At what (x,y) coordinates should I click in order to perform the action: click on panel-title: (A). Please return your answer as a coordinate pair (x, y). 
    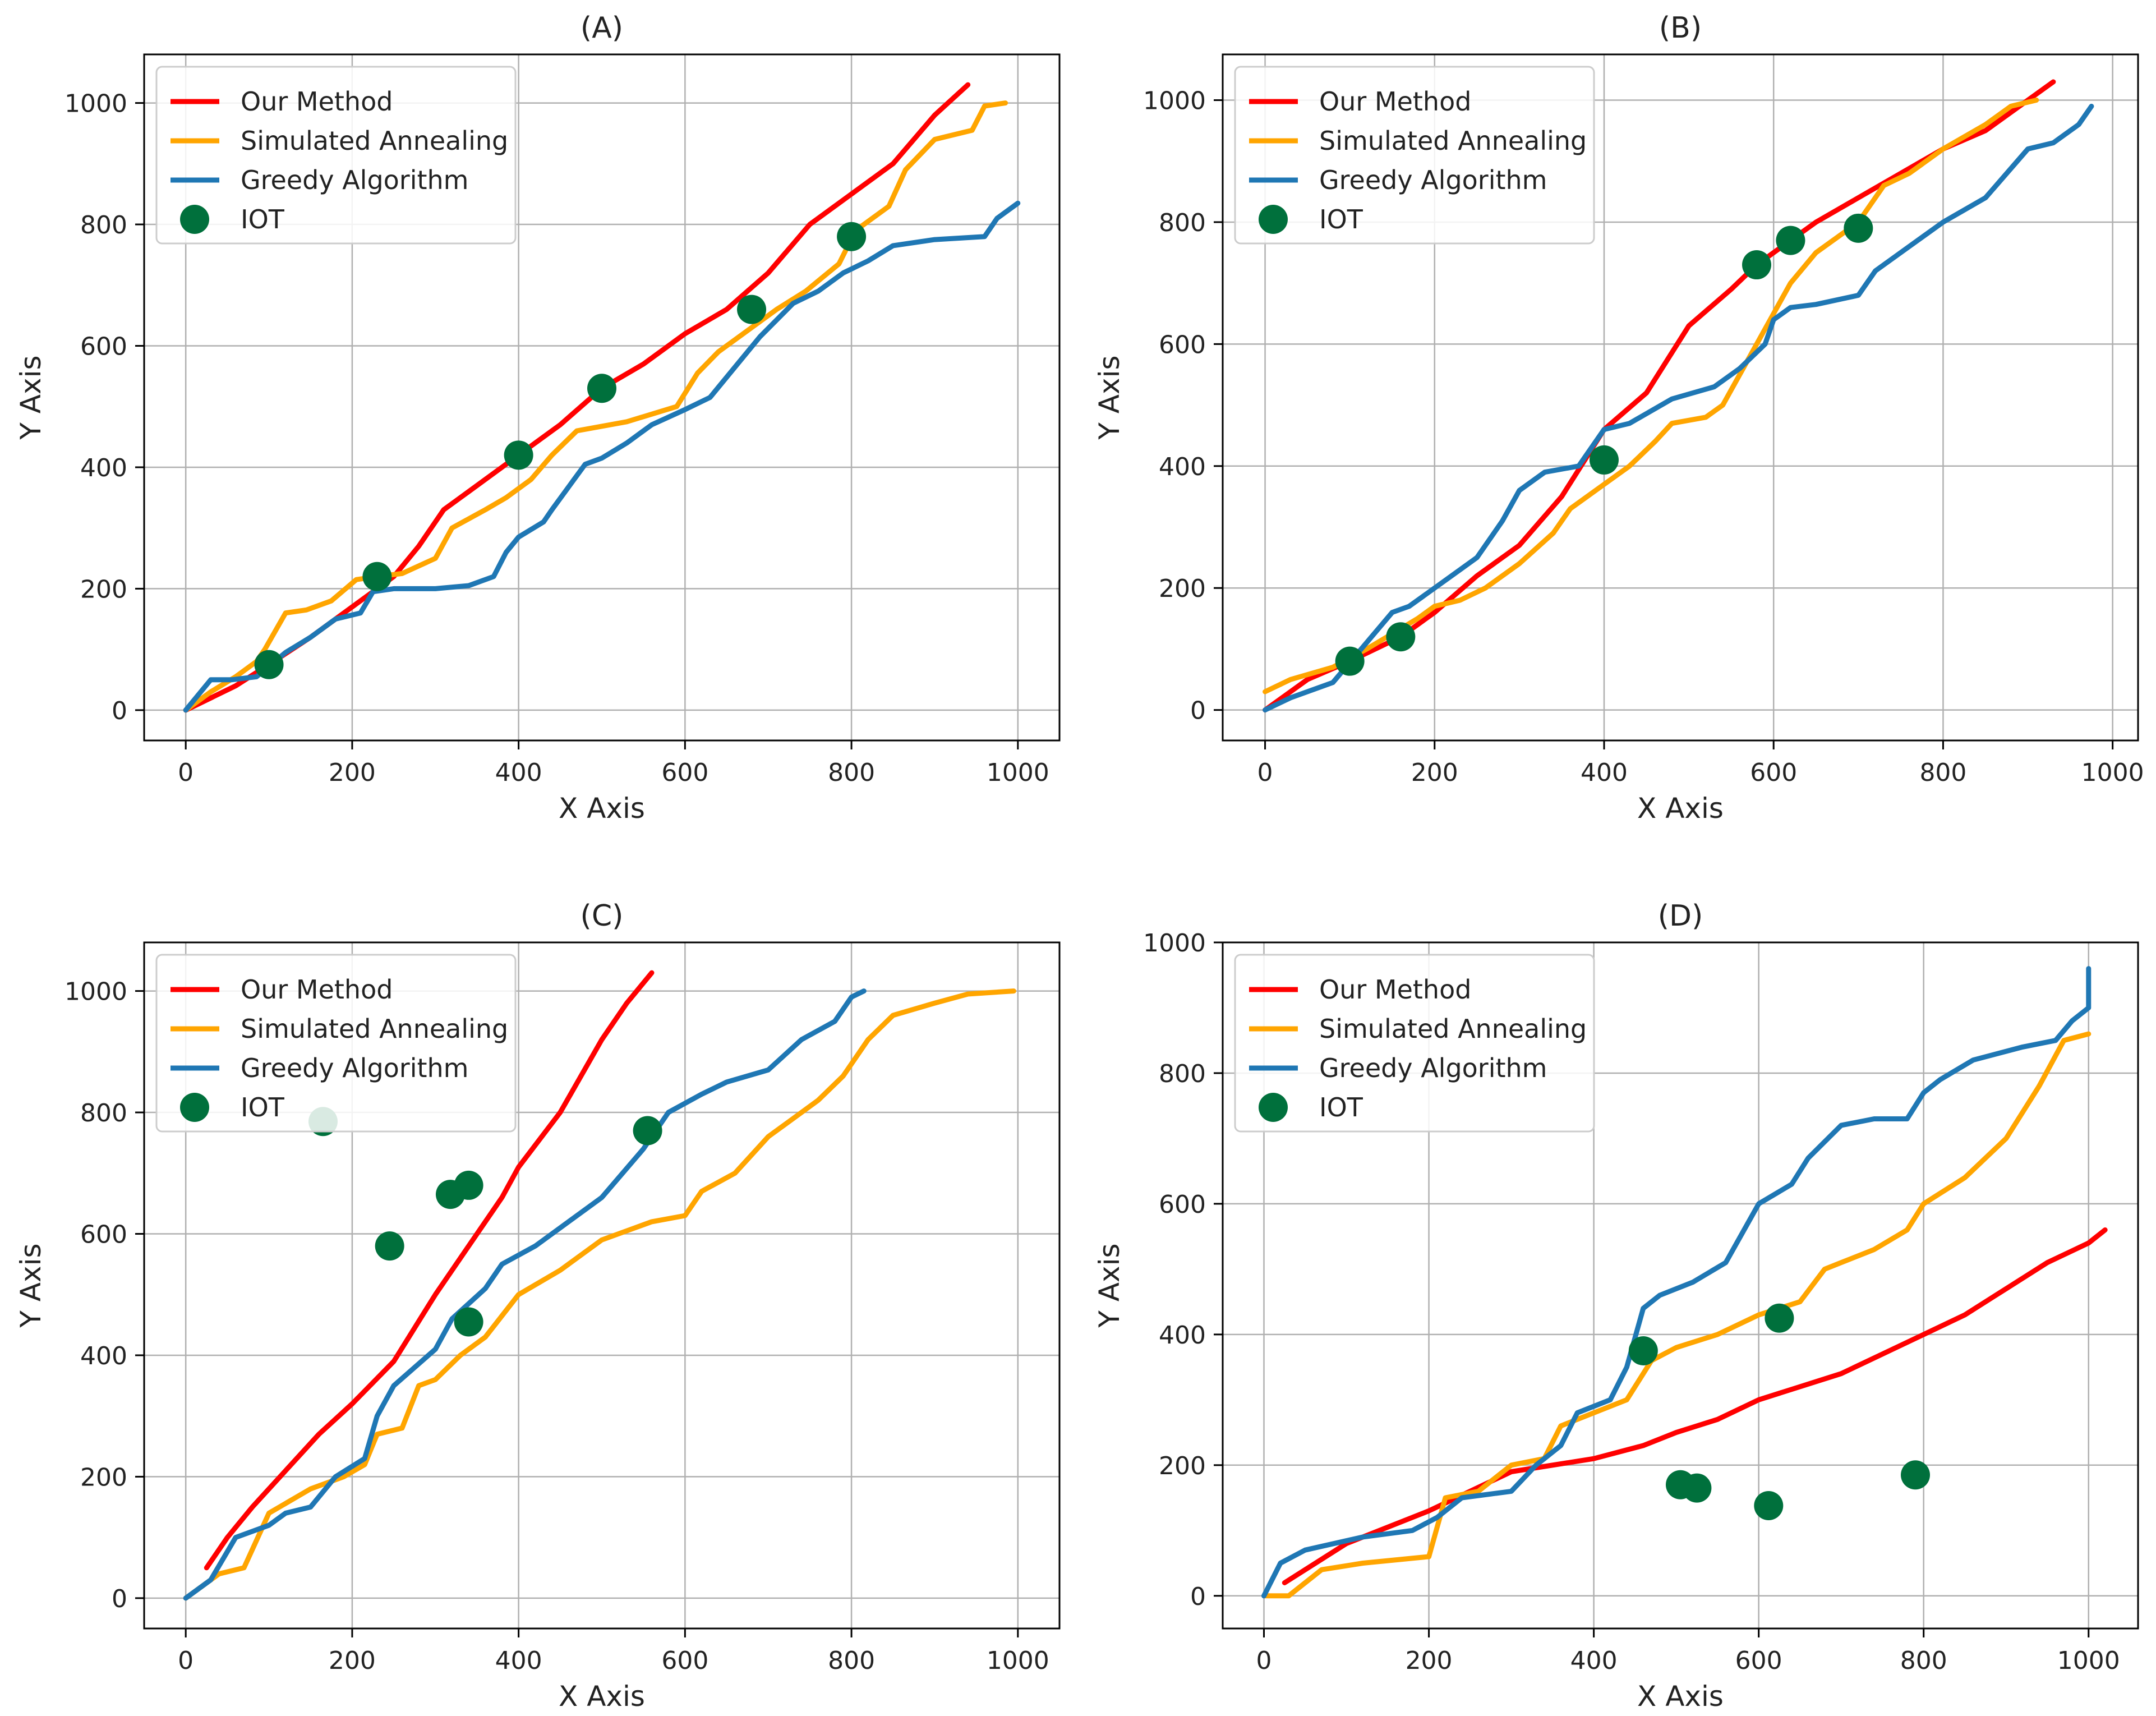
    Looking at the image, I should click on (602, 28).